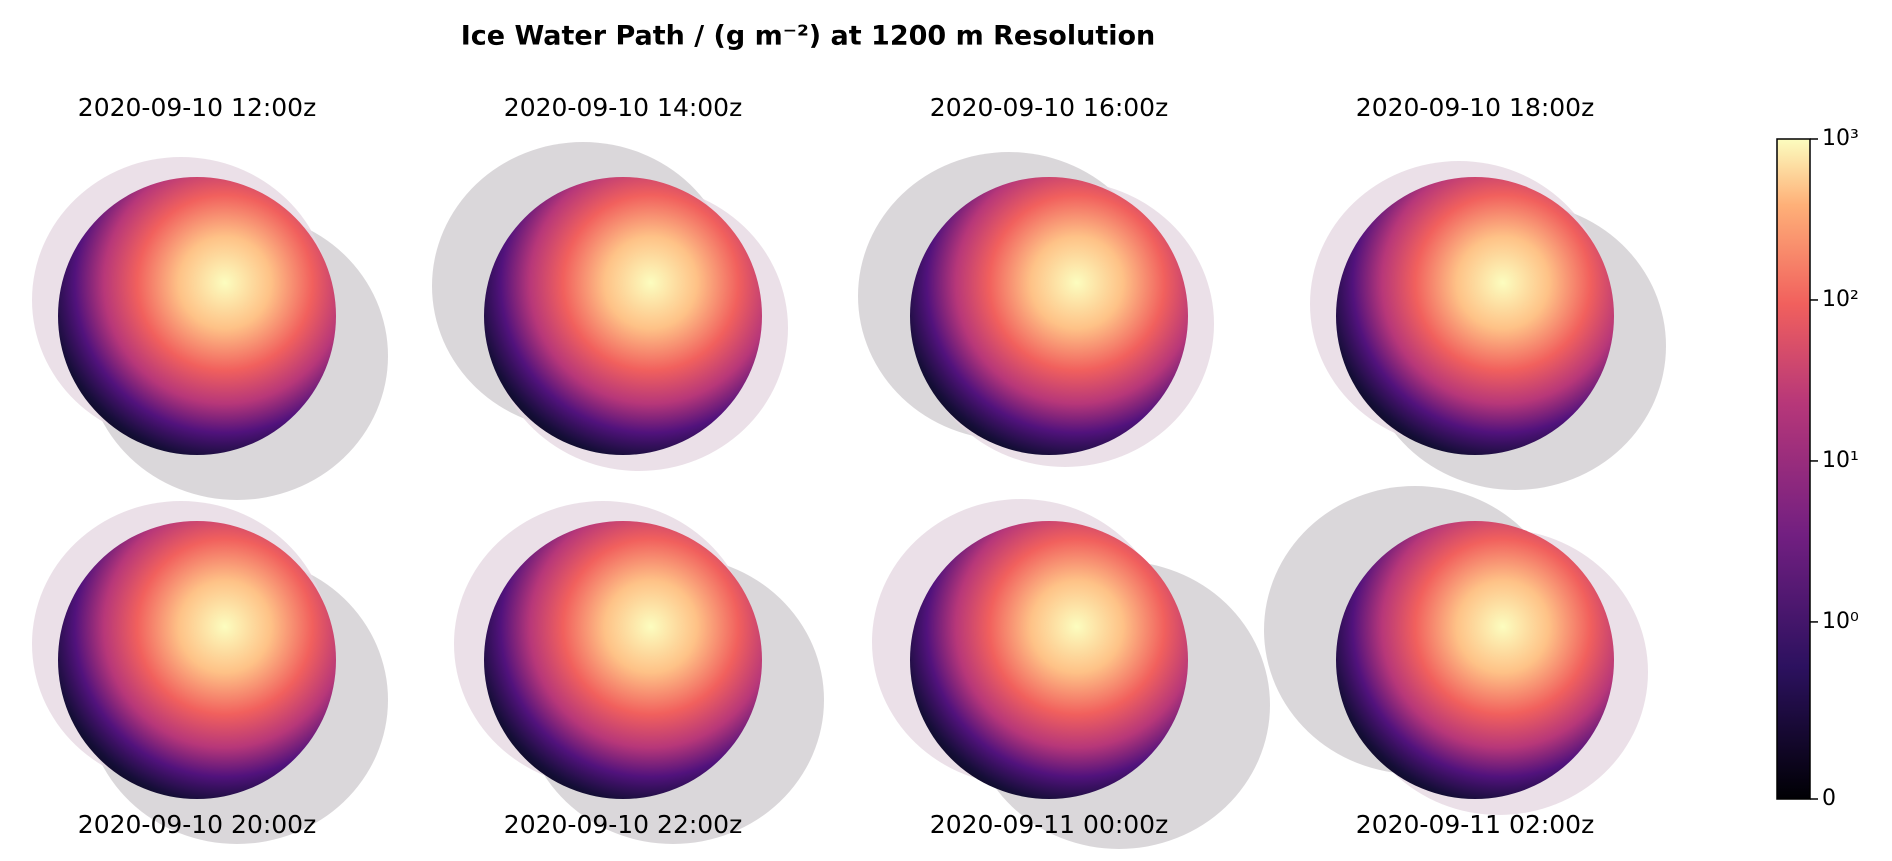 This screenshot has width=1892, height=861. I want to click on colorbar-tick-label: 10², so click(1840, 299).